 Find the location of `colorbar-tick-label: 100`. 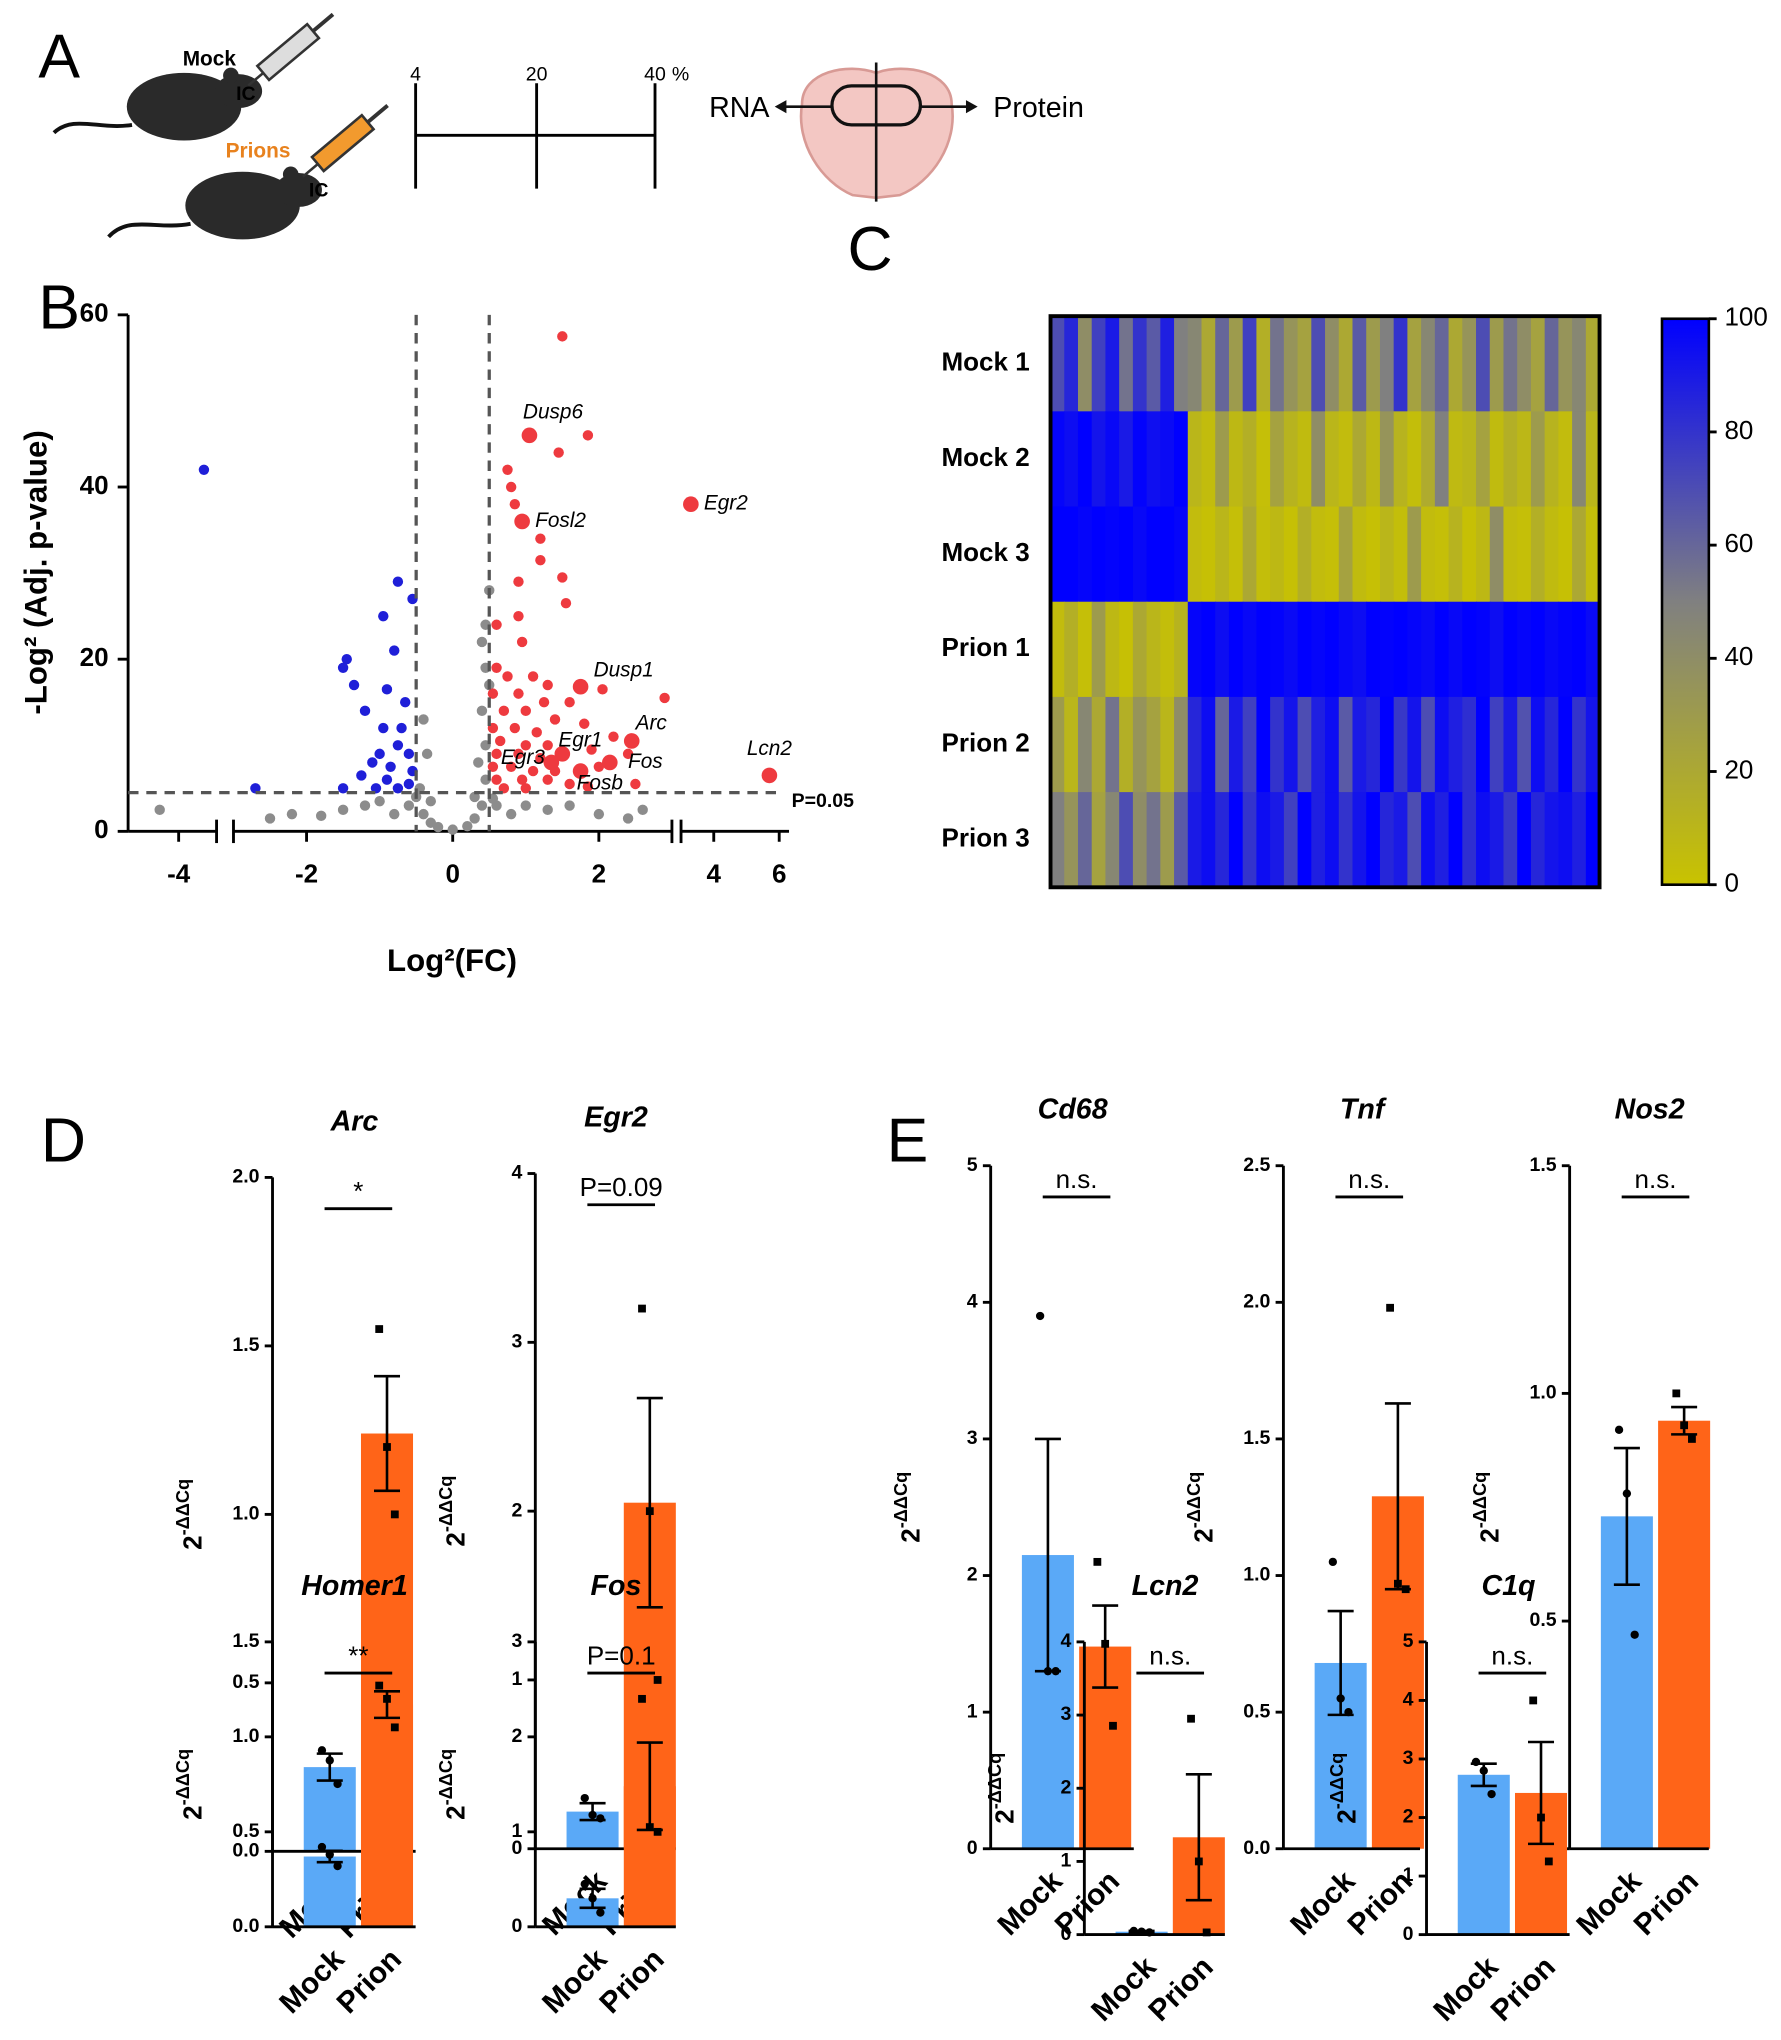

colorbar-tick-label: 100 is located at coordinates (1745, 317).